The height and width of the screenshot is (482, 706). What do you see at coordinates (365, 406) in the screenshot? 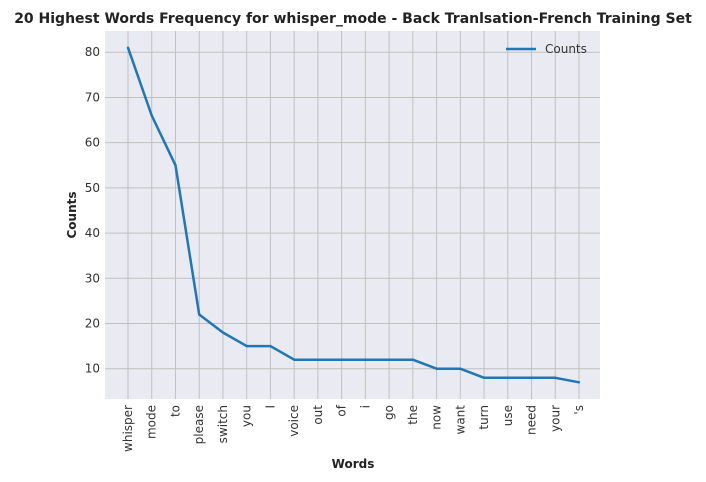
I see `x-tick-label: i` at bounding box center [365, 406].